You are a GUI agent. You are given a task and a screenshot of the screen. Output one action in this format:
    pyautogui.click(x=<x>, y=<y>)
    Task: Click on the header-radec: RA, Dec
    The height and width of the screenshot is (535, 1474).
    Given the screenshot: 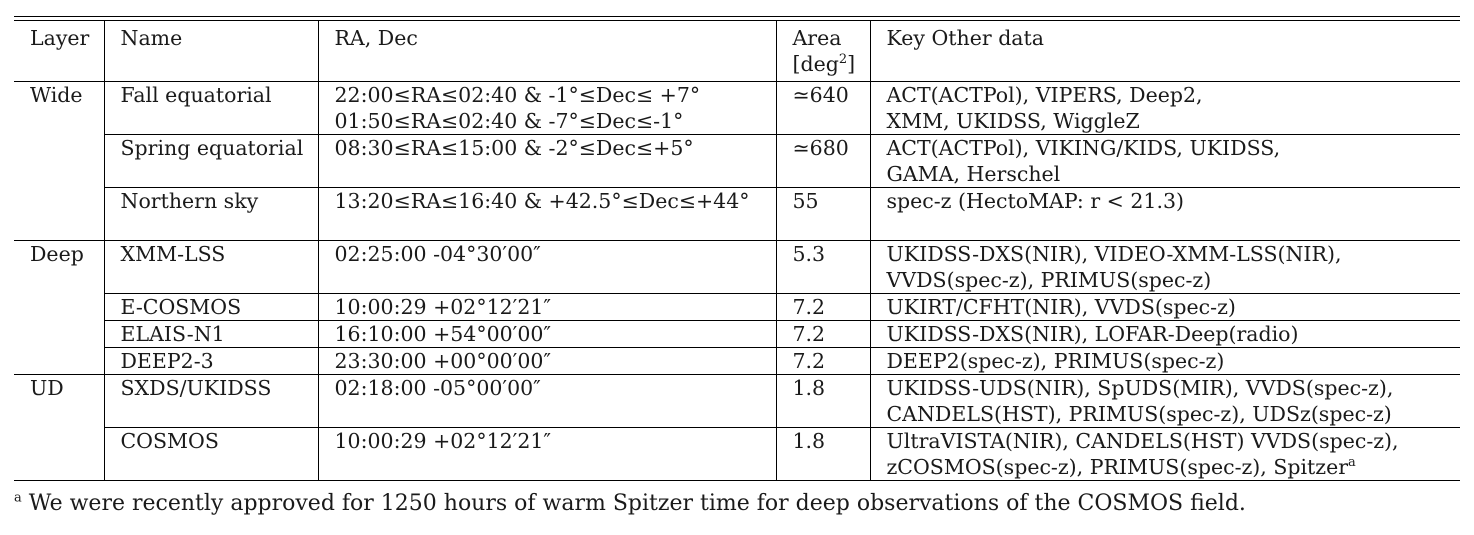 What is the action you would take?
    pyautogui.click(x=546, y=51)
    